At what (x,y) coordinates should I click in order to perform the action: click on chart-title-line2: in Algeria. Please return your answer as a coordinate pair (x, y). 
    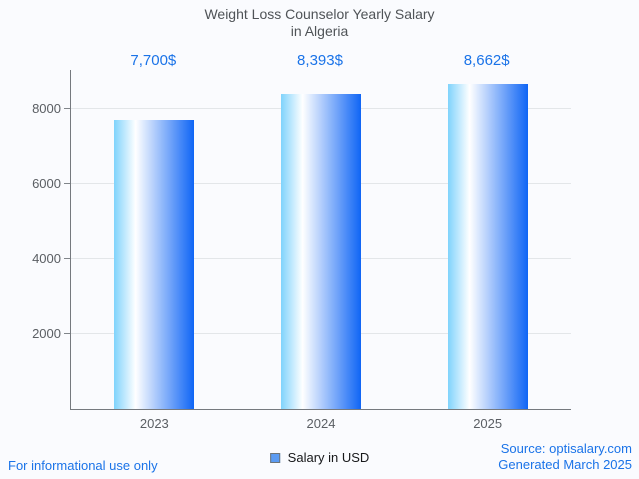
    Looking at the image, I should click on (319, 31).